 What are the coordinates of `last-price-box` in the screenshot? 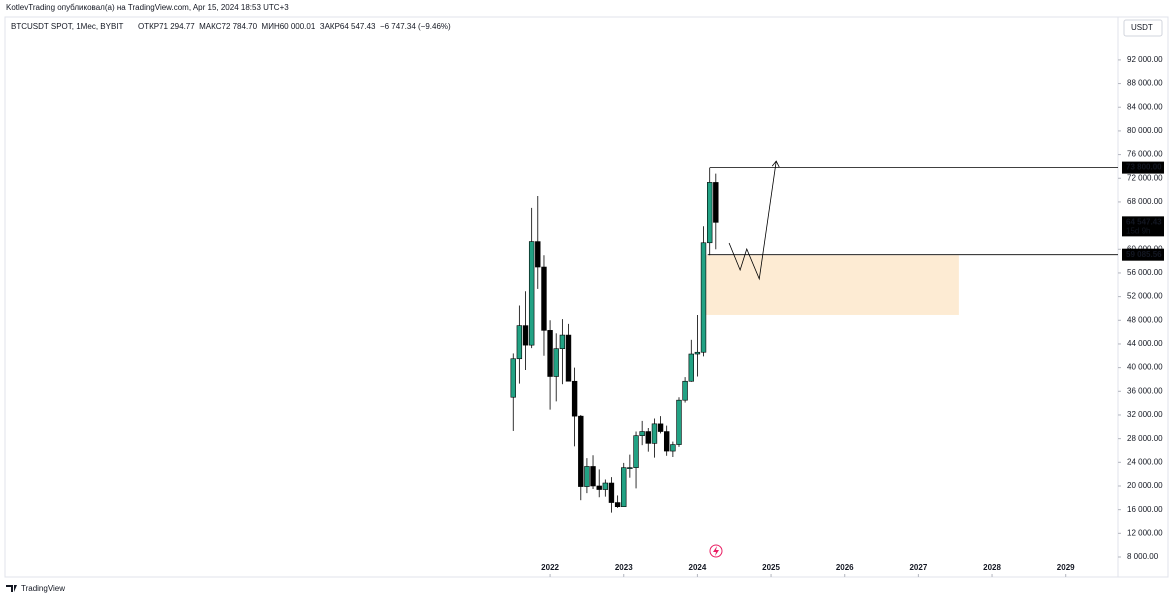 It's located at (1143, 226).